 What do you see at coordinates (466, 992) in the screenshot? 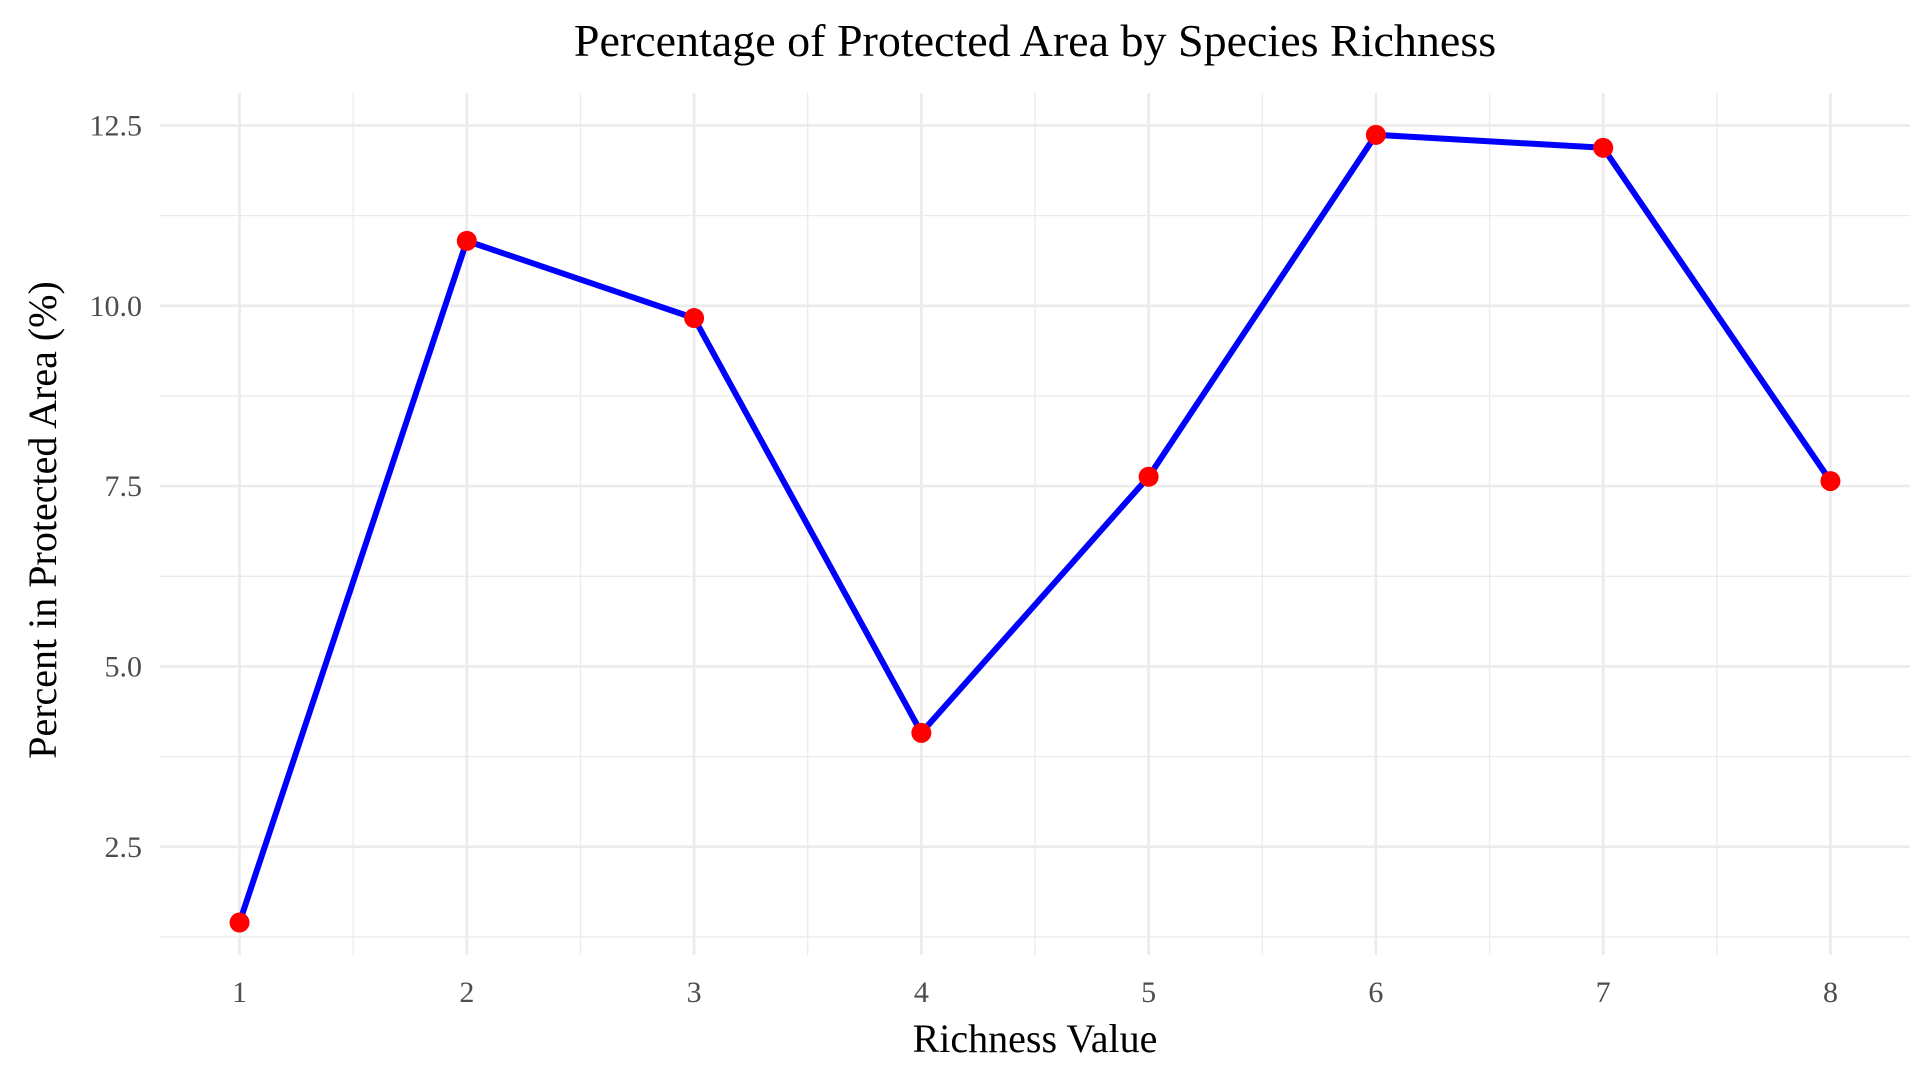
I see `x-tick-label: 2` at bounding box center [466, 992].